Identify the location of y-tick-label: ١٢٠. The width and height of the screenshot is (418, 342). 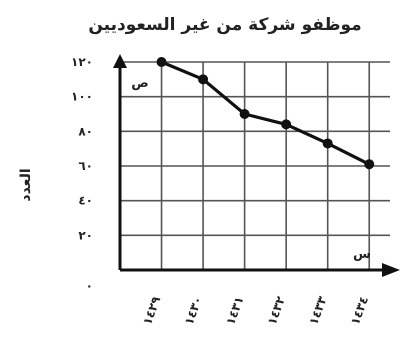
(82, 62).